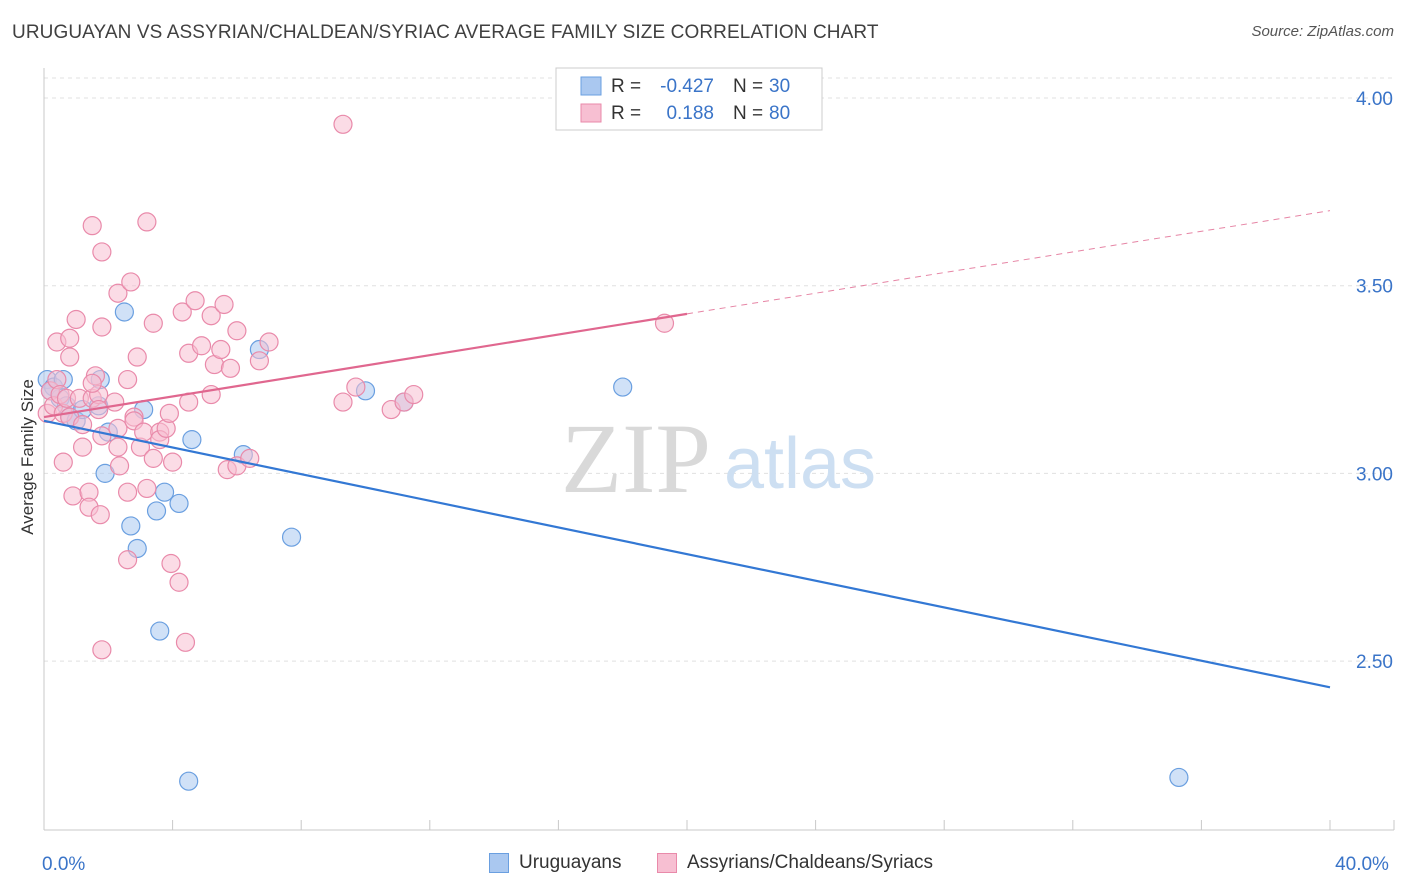 The height and width of the screenshot is (892, 1406). What do you see at coordinates (810, 862) in the screenshot?
I see `legend-label-assyrians: Assyrians/Chaldeans/Syriacs` at bounding box center [810, 862].